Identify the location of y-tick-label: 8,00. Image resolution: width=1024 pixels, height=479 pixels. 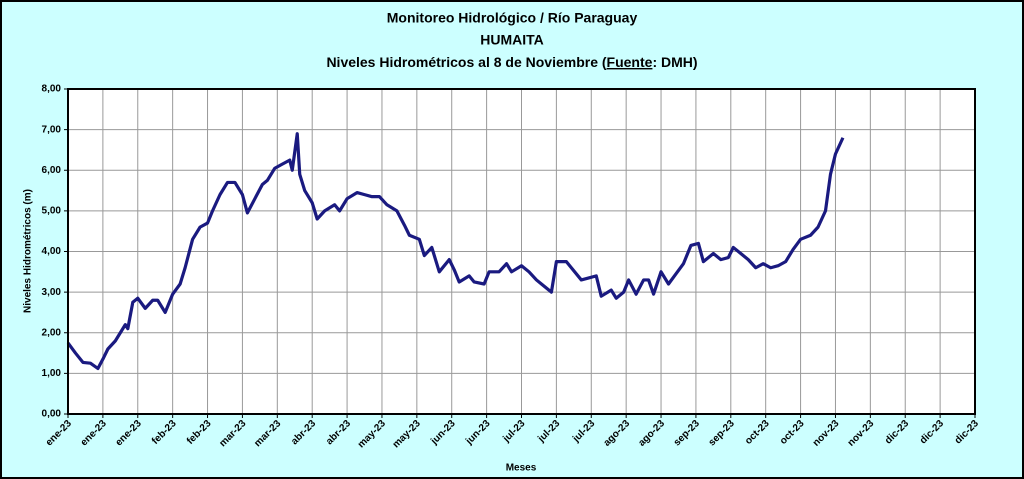
(52, 89).